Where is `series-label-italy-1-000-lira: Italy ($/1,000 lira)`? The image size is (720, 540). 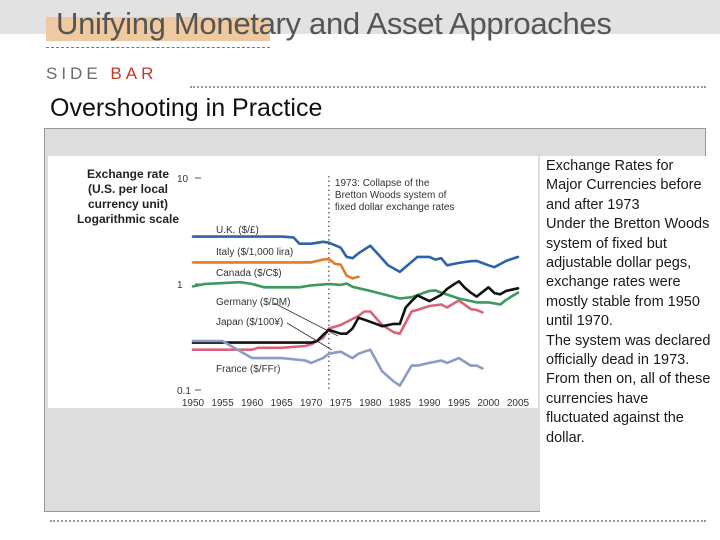
series-label-italy-1-000-lira: Italy ($/1,000 lira) is located at coordinates (254, 252).